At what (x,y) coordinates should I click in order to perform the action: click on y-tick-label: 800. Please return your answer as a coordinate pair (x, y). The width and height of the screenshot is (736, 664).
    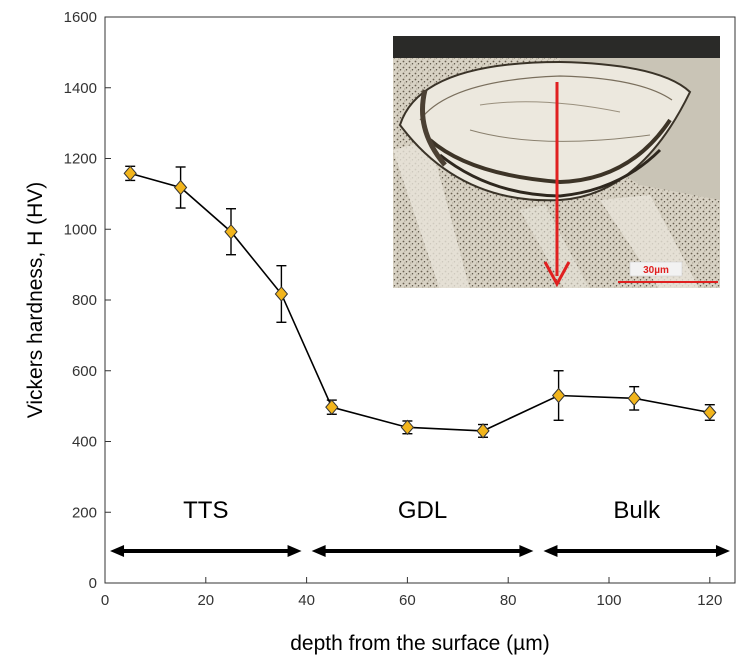
    Looking at the image, I should click on (84, 300).